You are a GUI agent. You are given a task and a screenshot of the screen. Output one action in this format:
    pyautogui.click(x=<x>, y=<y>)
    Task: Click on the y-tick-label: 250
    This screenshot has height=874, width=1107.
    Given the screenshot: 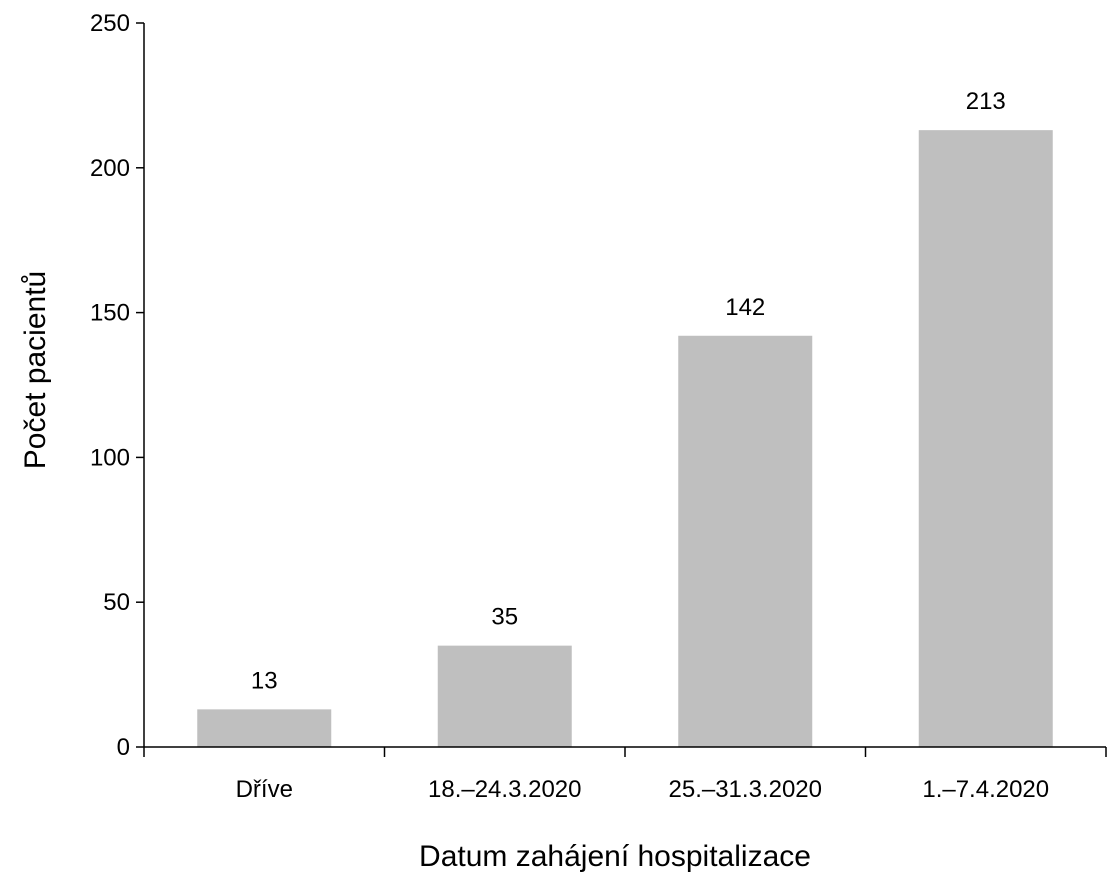 What is the action you would take?
    pyautogui.click(x=110, y=23)
    